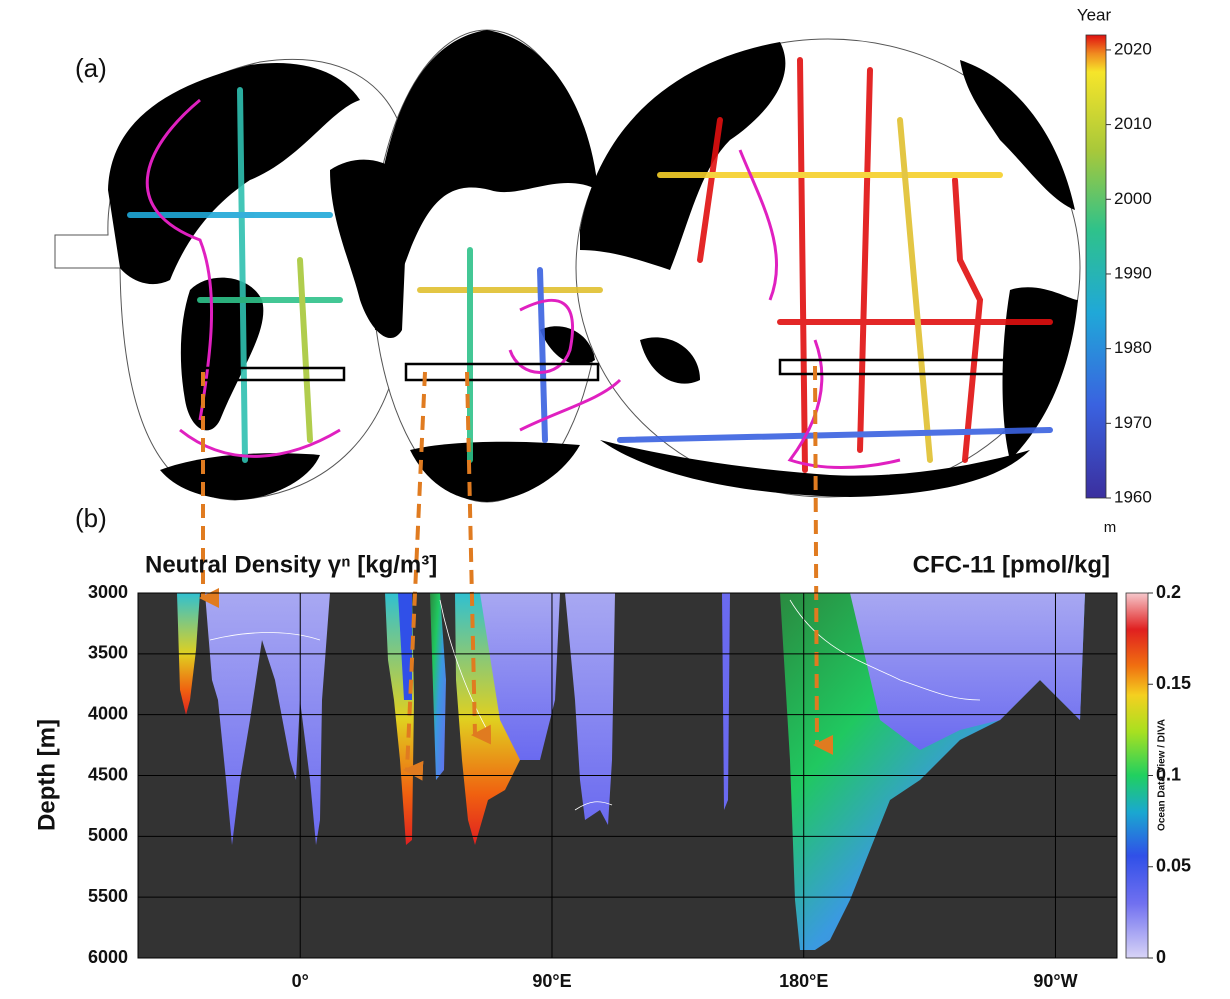  What do you see at coordinates (551, 981) in the screenshot?
I see `x-tick-label: 90°E` at bounding box center [551, 981].